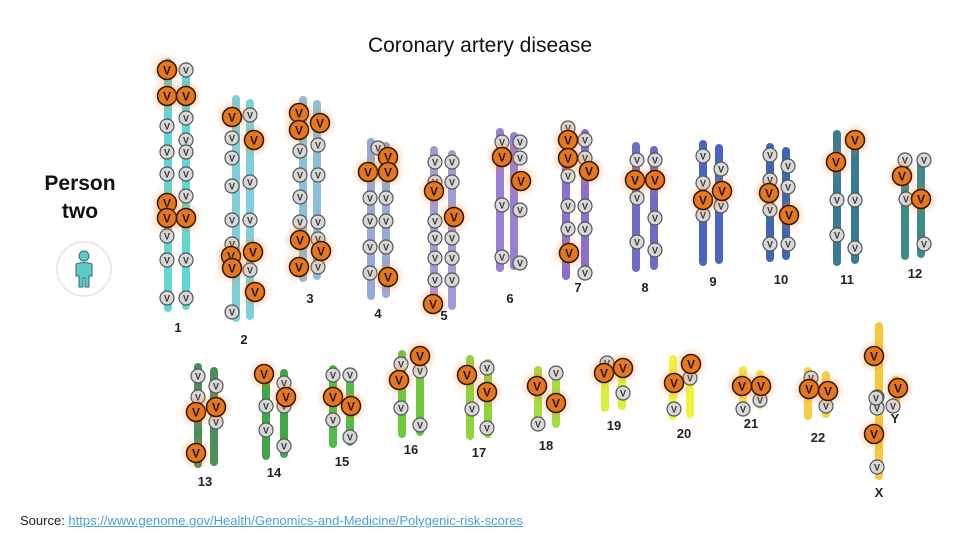 The image size is (960, 540). I want to click on chromosome-label: 11, so click(847, 279).